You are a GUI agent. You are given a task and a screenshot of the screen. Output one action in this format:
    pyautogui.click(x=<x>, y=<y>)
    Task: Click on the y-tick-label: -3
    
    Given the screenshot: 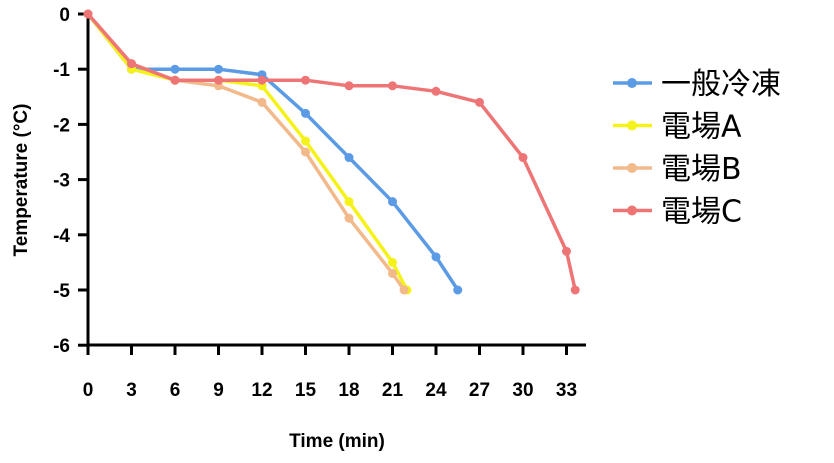 What is the action you would take?
    pyautogui.click(x=61, y=181)
    